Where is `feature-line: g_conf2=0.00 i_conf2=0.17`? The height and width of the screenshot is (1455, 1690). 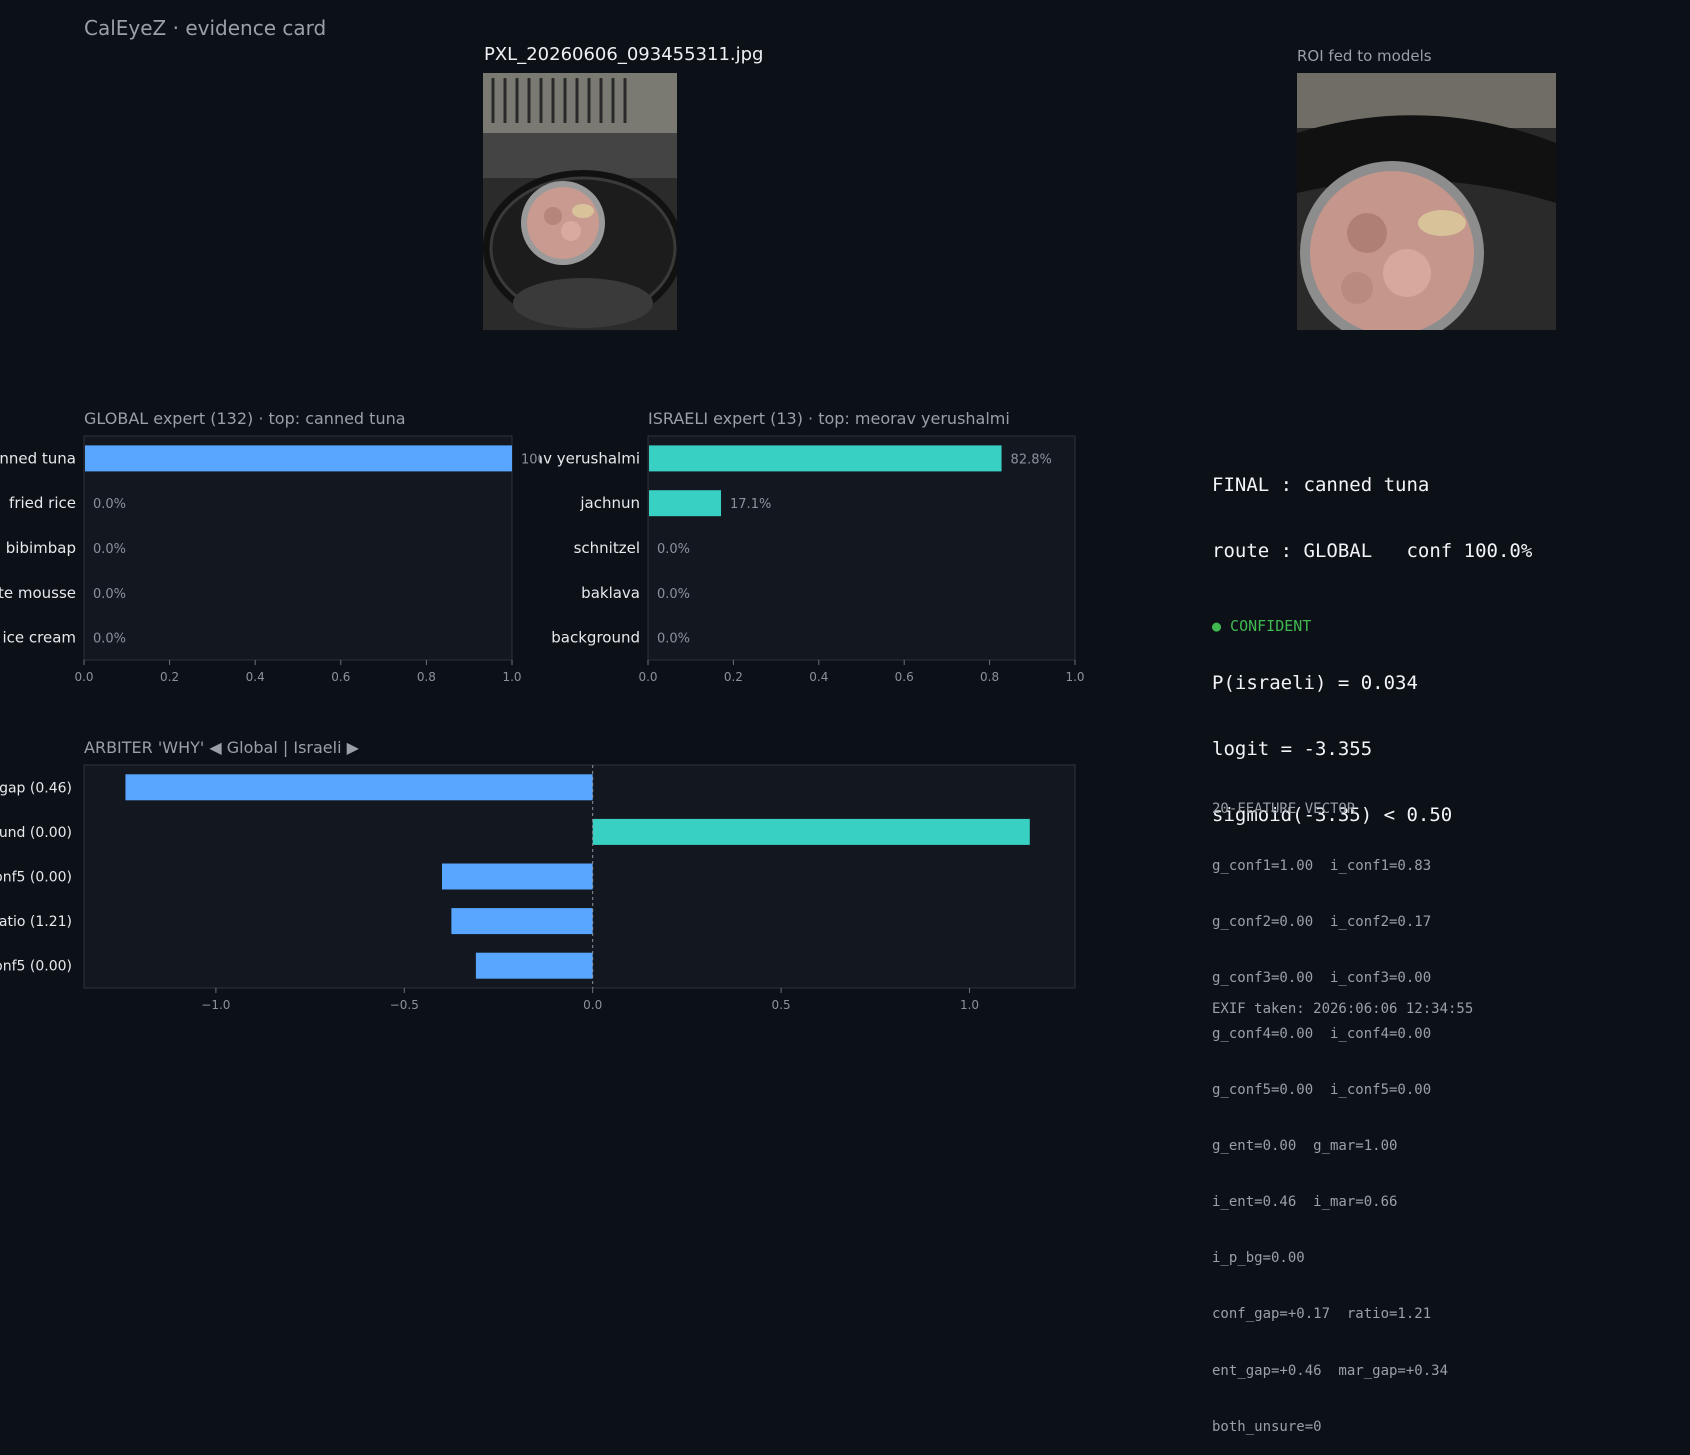
feature-line: g_conf2=0.00 i_conf2=0.17 is located at coordinates (1322, 921).